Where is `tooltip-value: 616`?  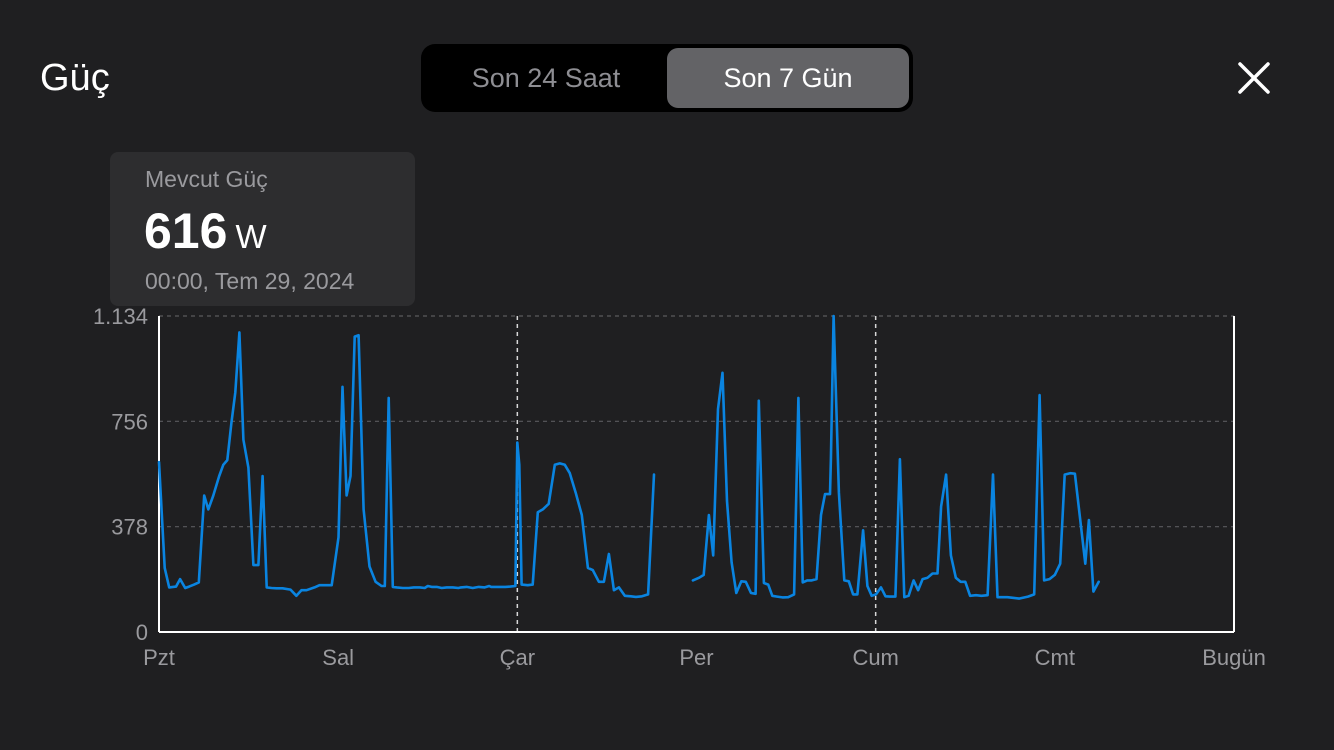
tooltip-value: 616 is located at coordinates (186, 231).